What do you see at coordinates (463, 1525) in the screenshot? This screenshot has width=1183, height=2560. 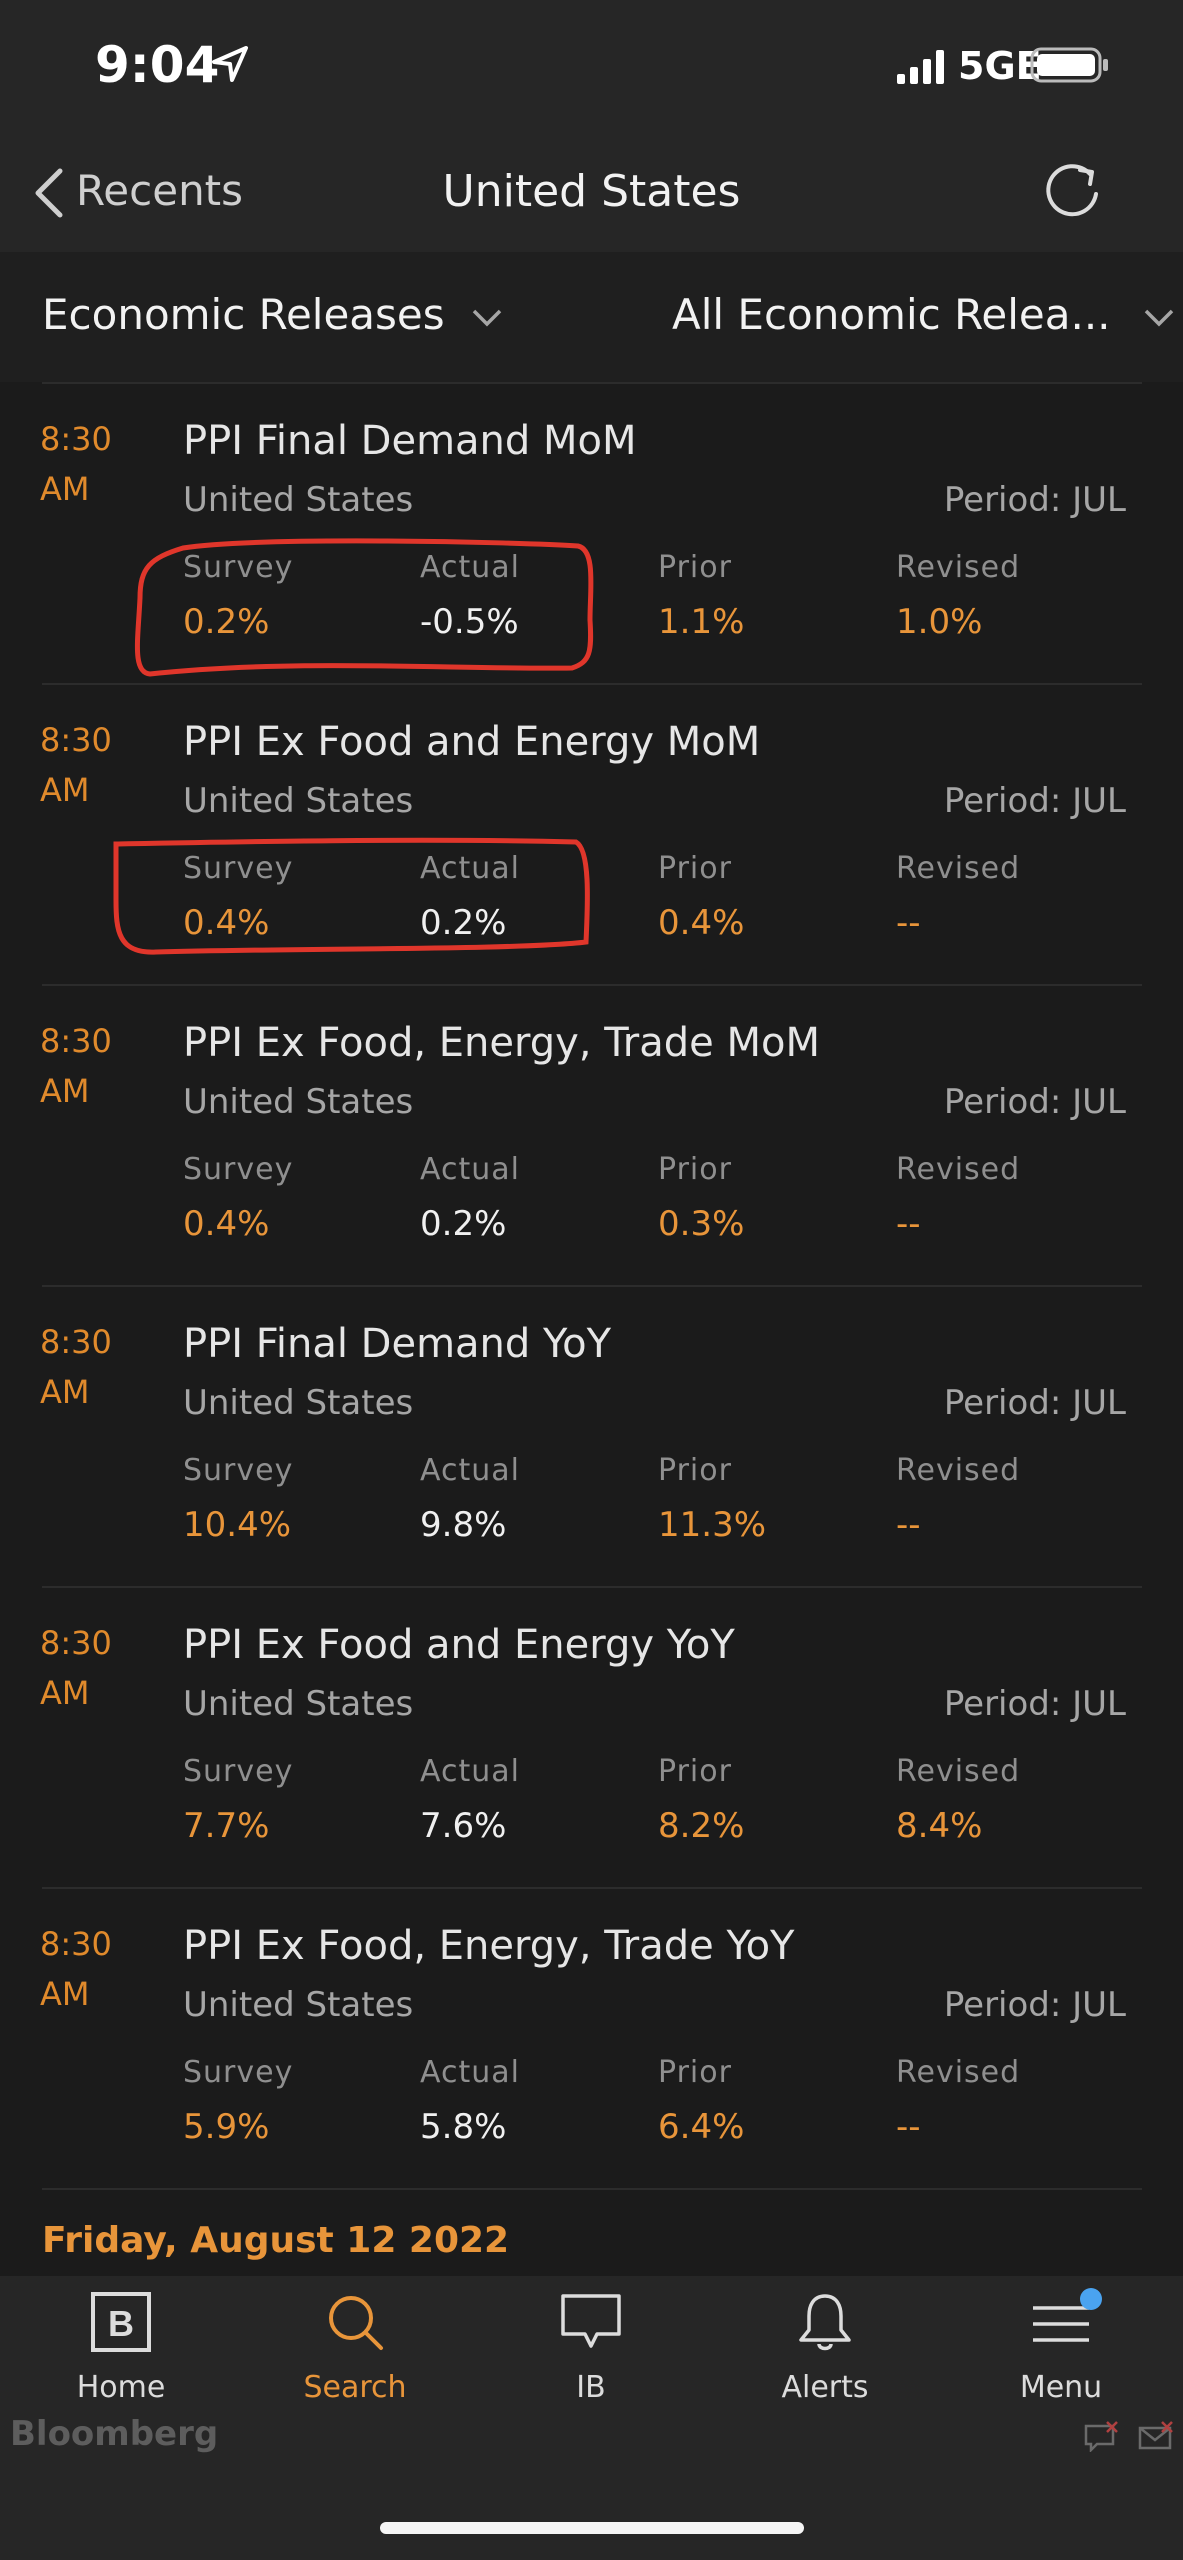 I see `value-actual: 9.8%` at bounding box center [463, 1525].